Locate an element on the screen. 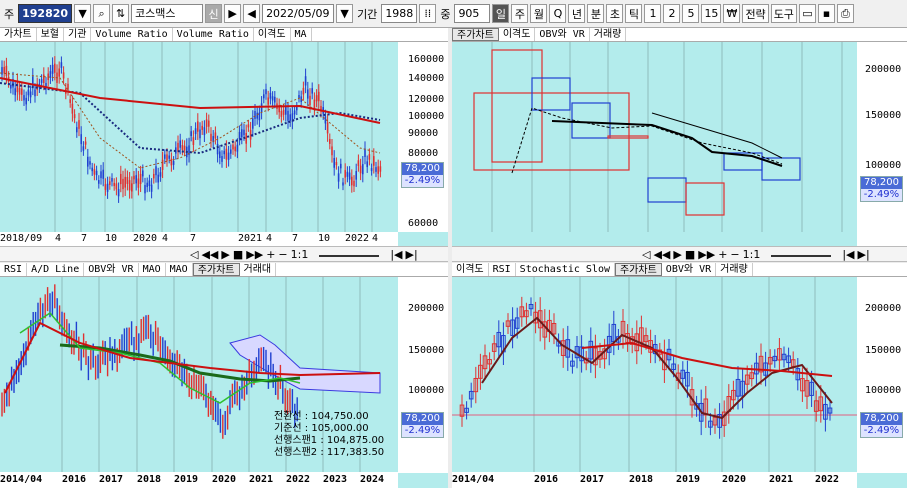  tools-button: 도구 is located at coordinates (783, 13).